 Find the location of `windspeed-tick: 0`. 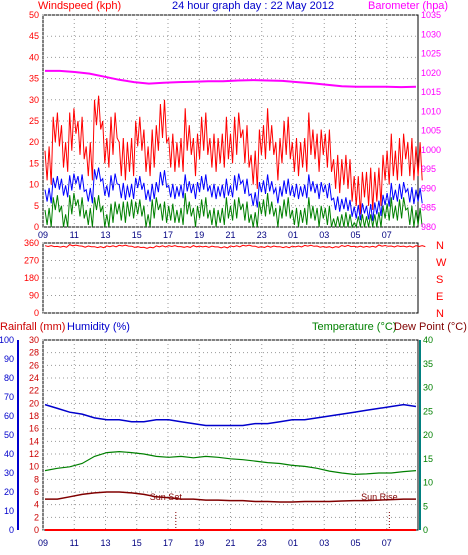

windspeed-tick: 0 is located at coordinates (36, 227).